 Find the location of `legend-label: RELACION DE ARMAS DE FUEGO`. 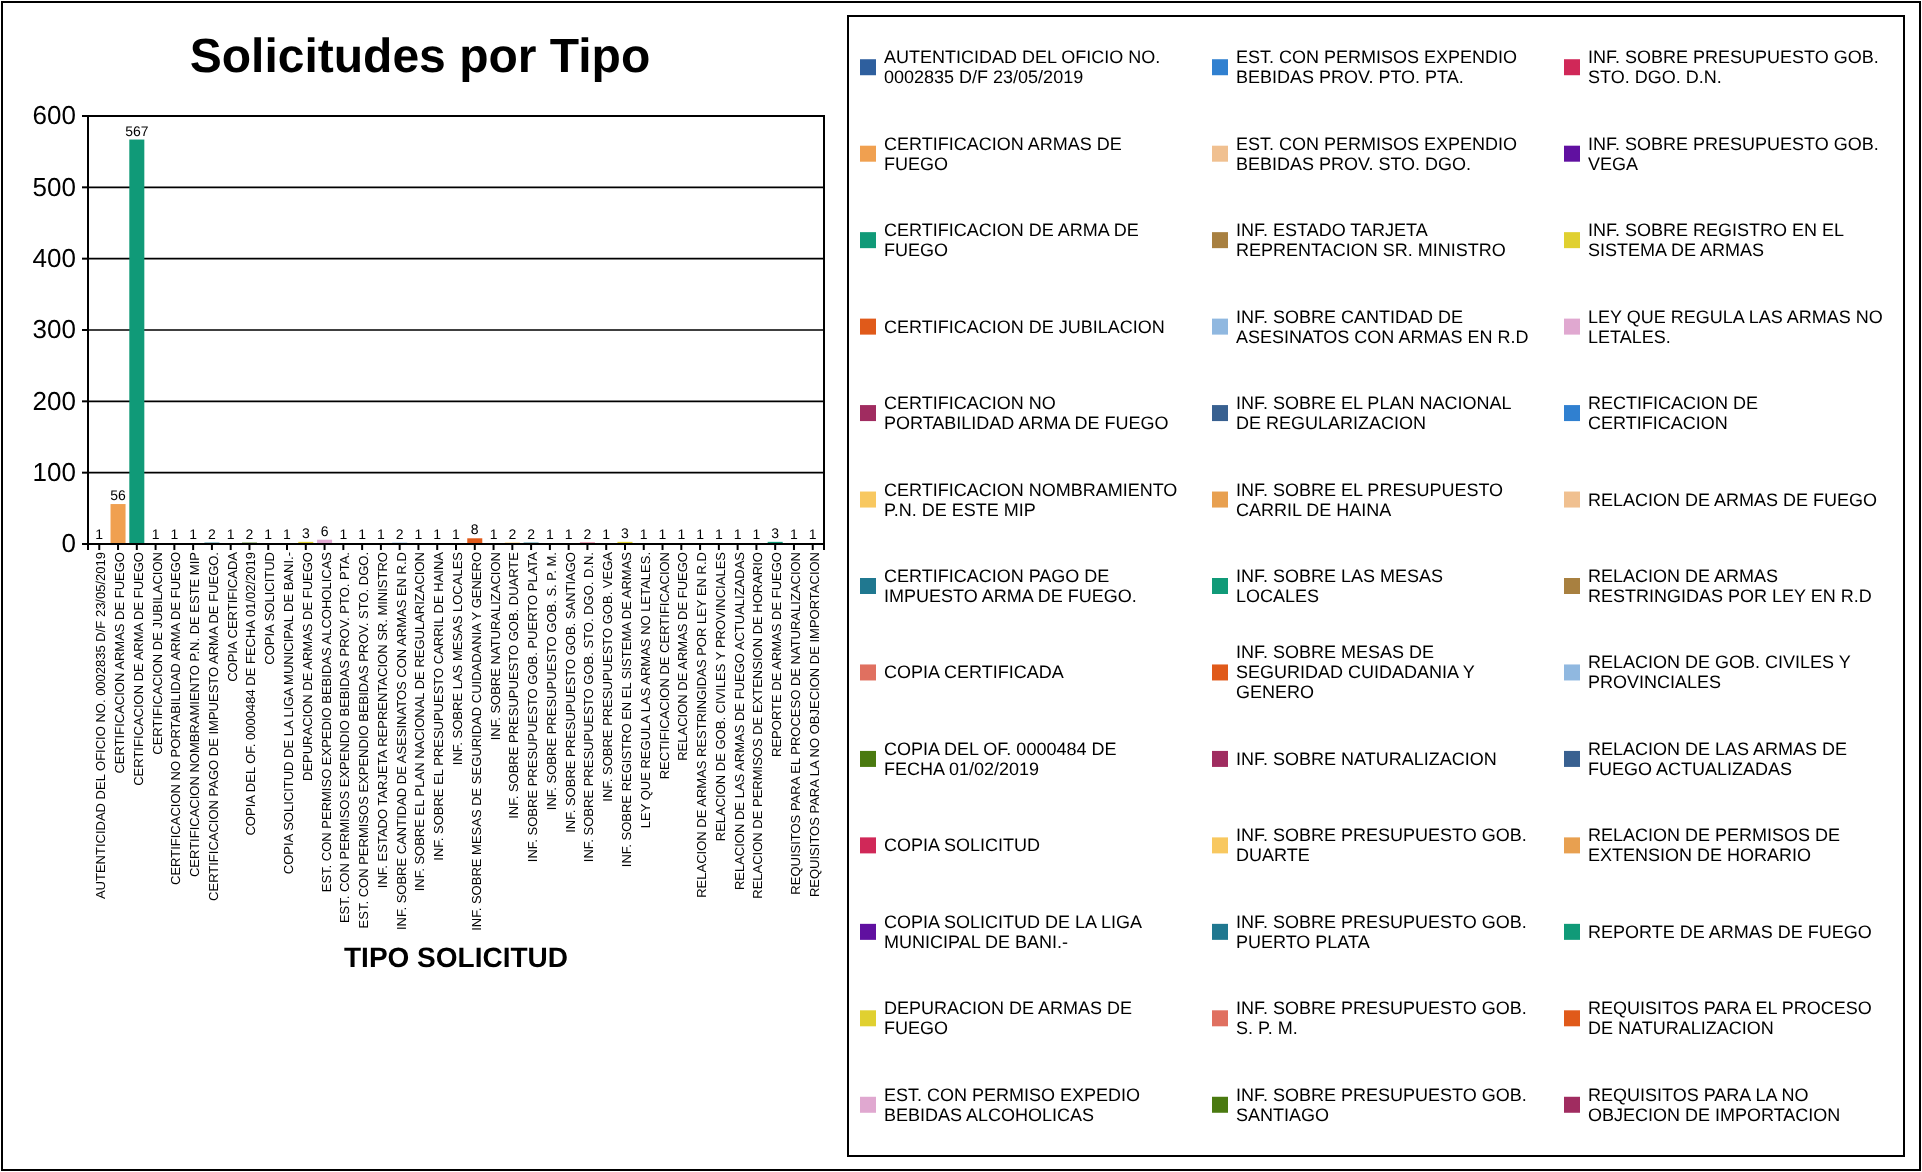

legend-label: RELACION DE ARMAS DE FUEGO is located at coordinates (1733, 499).